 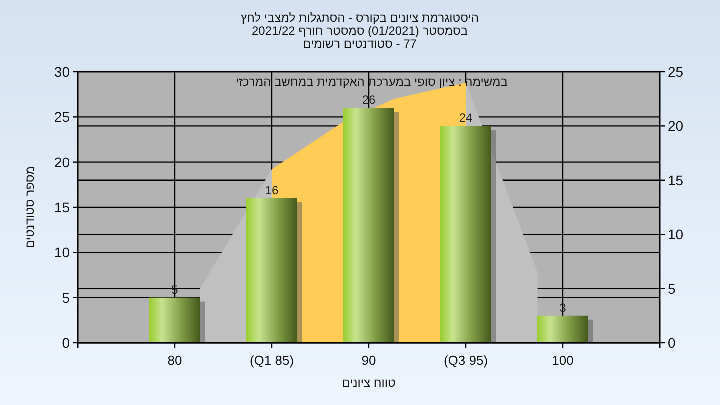 I want to click on x-tick-label: 100, so click(x=563, y=360).